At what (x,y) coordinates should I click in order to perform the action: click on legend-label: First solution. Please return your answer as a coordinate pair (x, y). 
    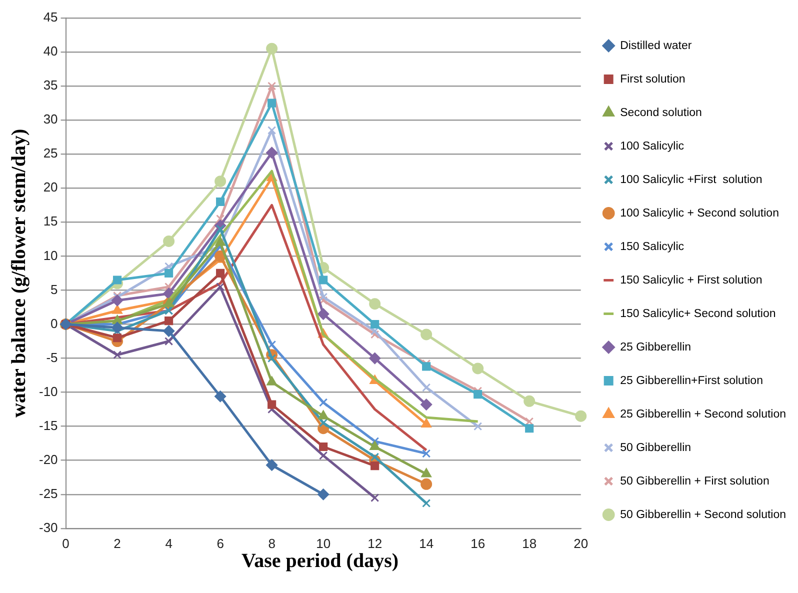
    Looking at the image, I should click on (653, 79).